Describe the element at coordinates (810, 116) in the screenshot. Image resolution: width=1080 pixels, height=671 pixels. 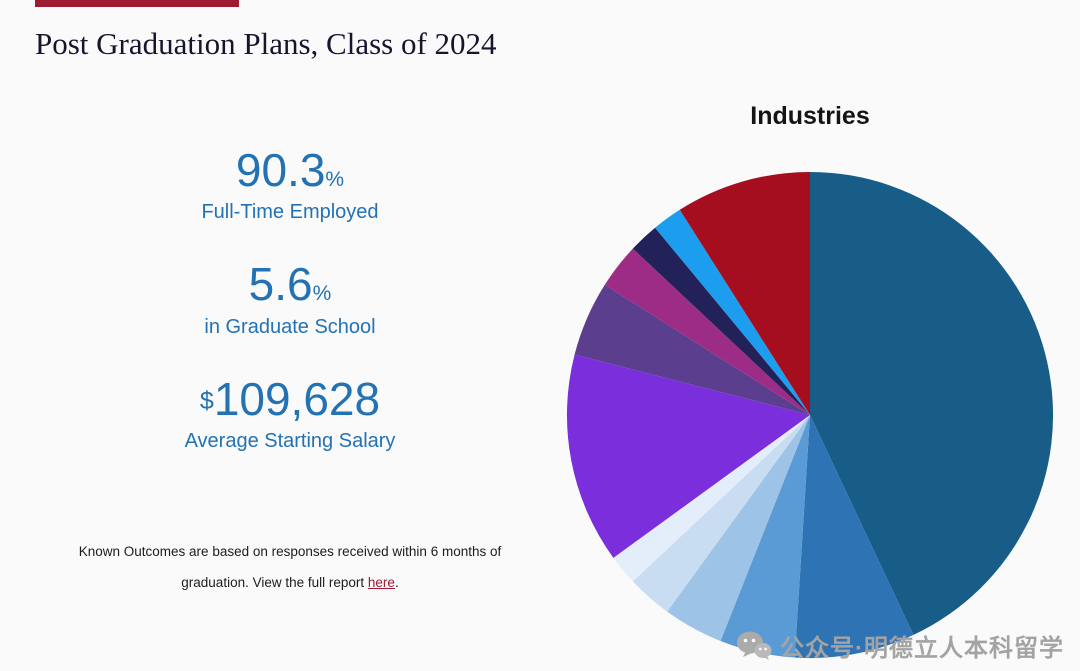
I see `chart-title: Industries` at that location.